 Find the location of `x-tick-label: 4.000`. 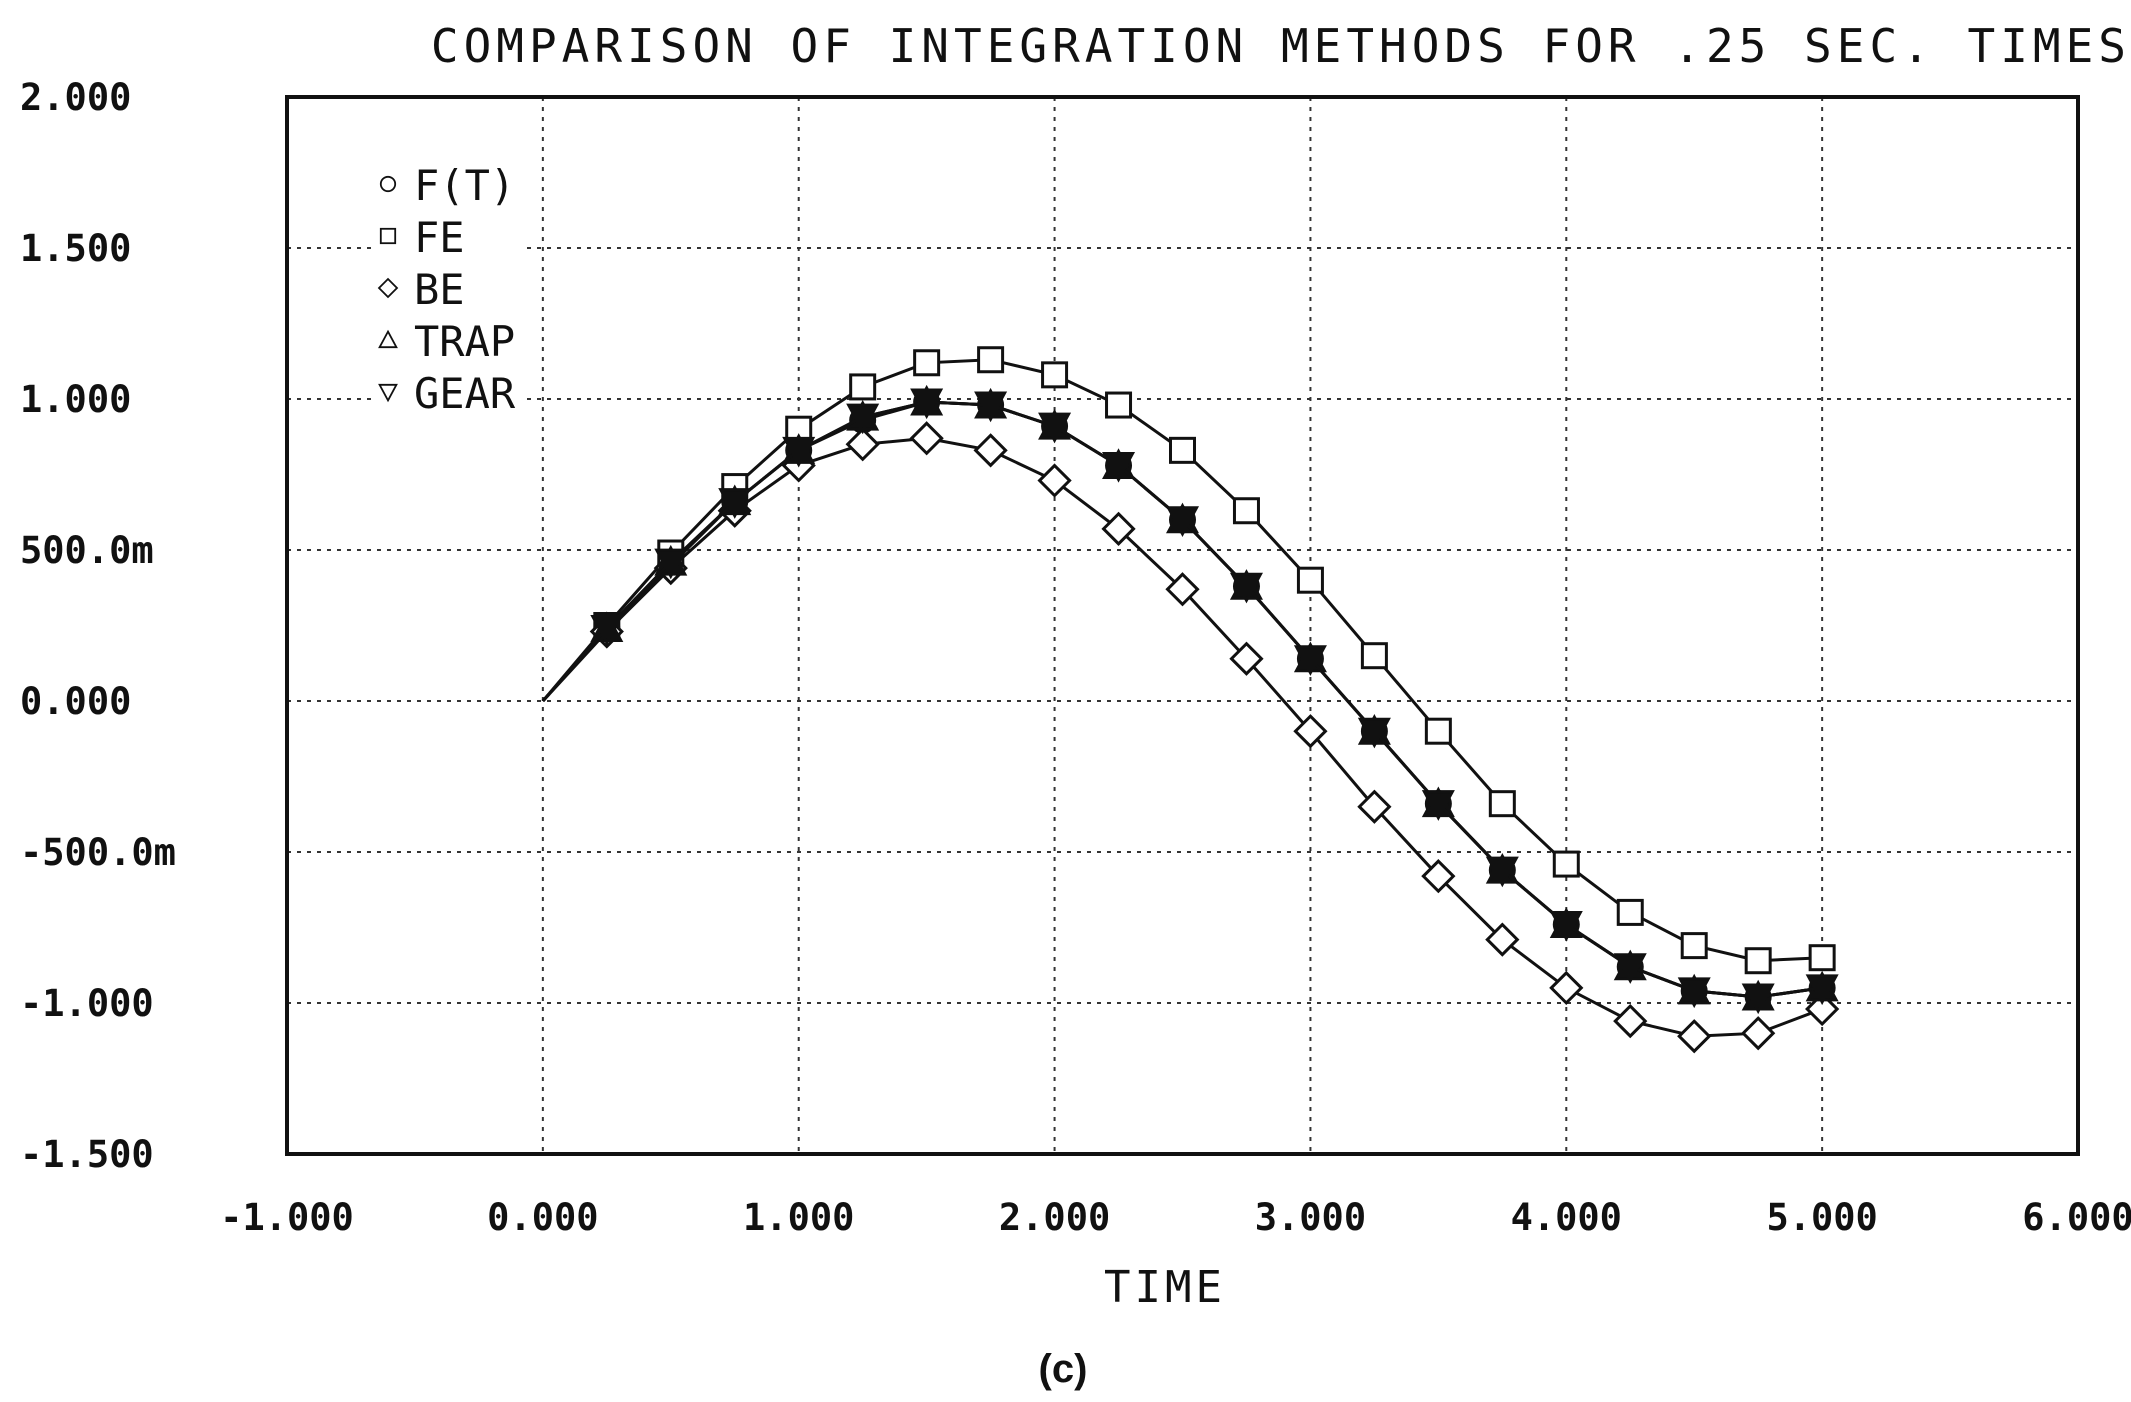

x-tick-label: 4.000 is located at coordinates (1566, 1217).